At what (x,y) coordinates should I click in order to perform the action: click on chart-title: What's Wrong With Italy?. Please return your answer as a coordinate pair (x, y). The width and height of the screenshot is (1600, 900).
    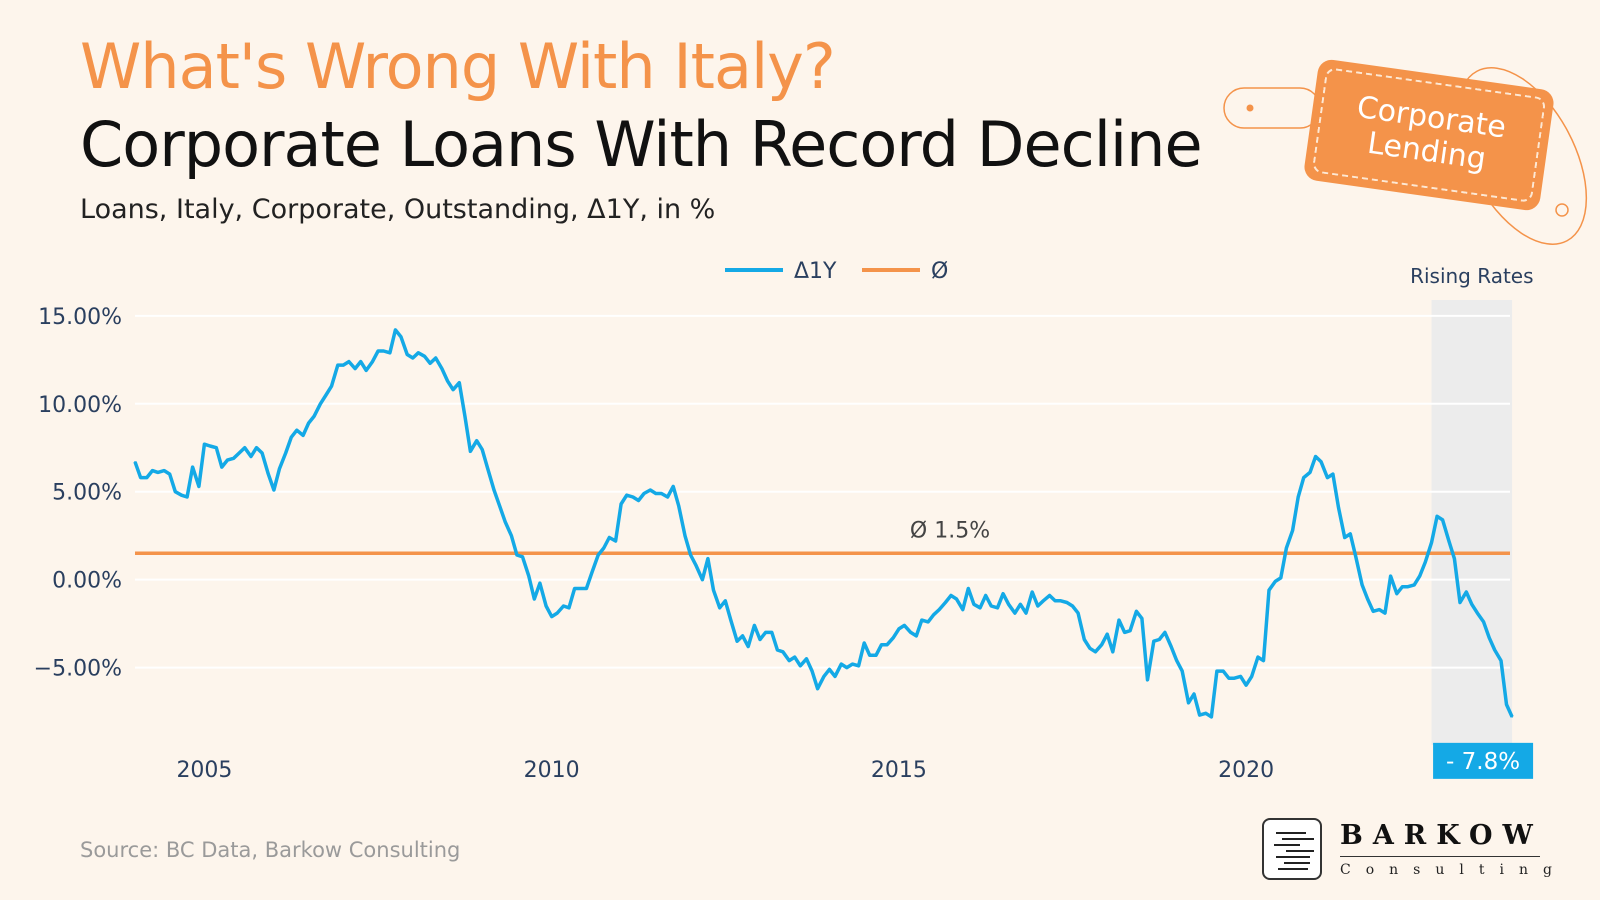
    Looking at the image, I should click on (458, 66).